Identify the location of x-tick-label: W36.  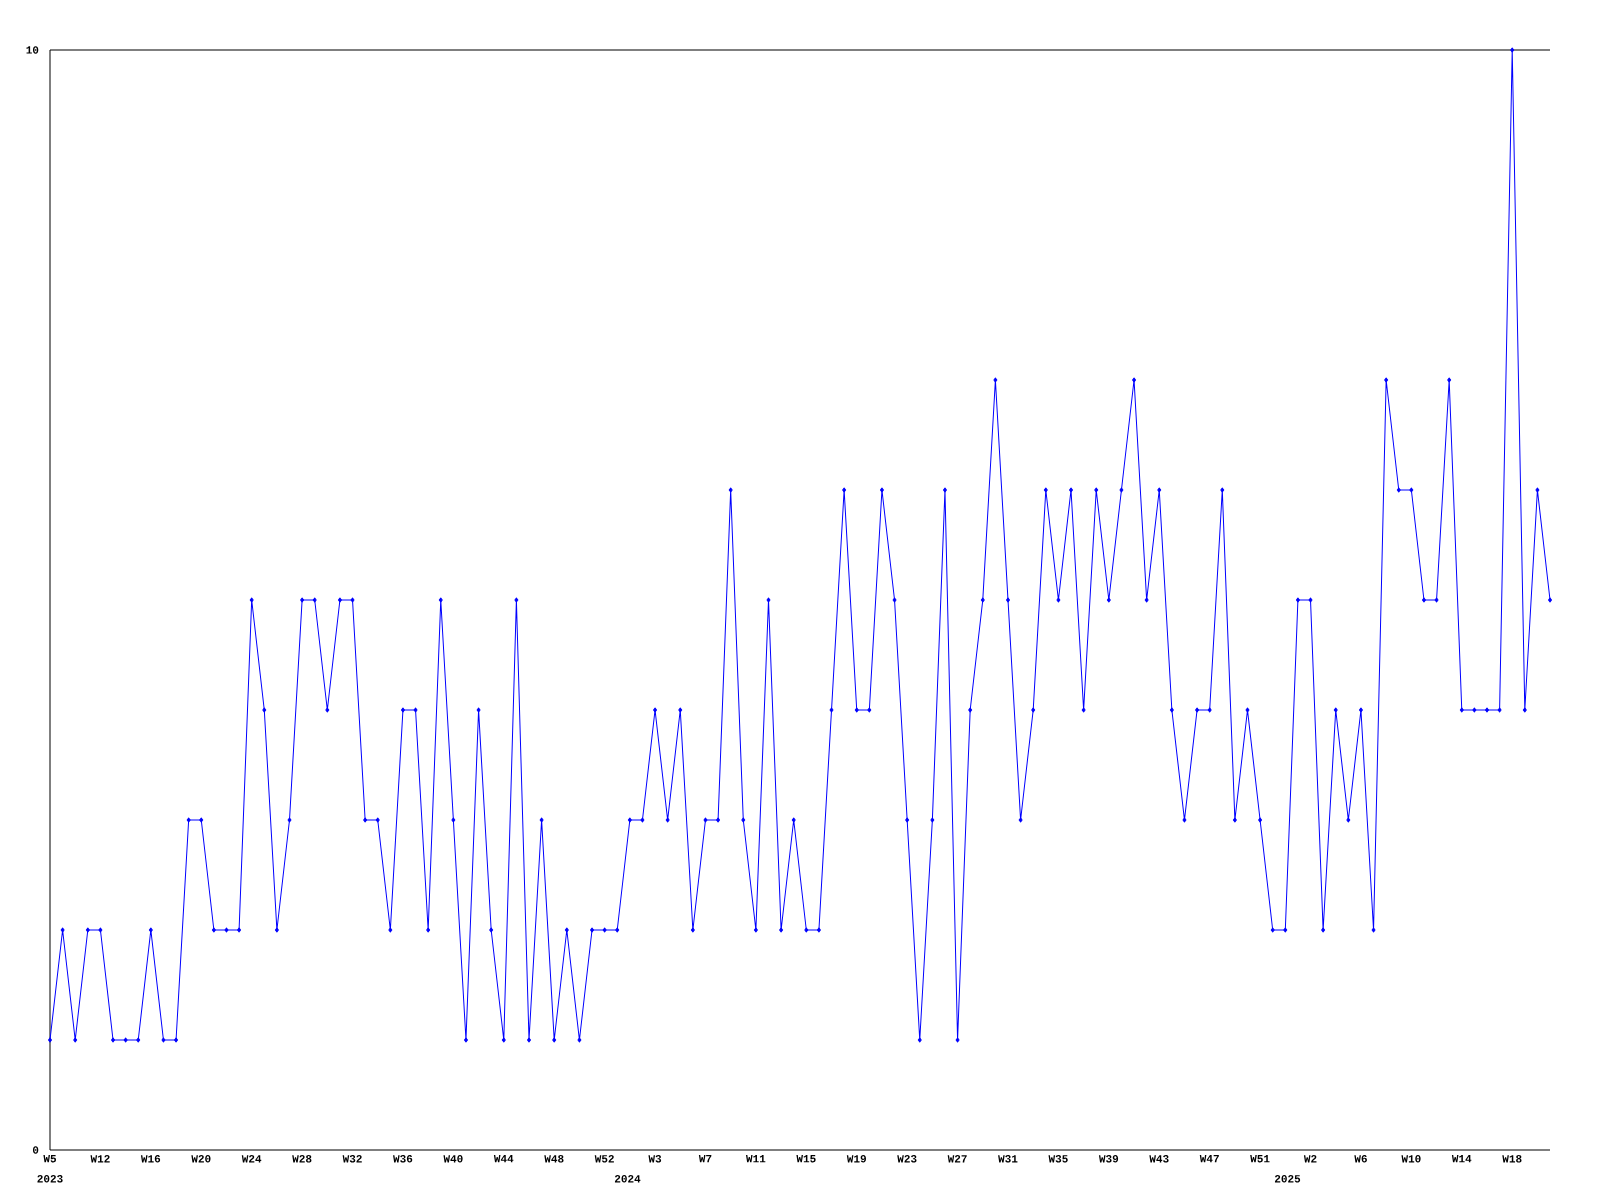
(403, 1159).